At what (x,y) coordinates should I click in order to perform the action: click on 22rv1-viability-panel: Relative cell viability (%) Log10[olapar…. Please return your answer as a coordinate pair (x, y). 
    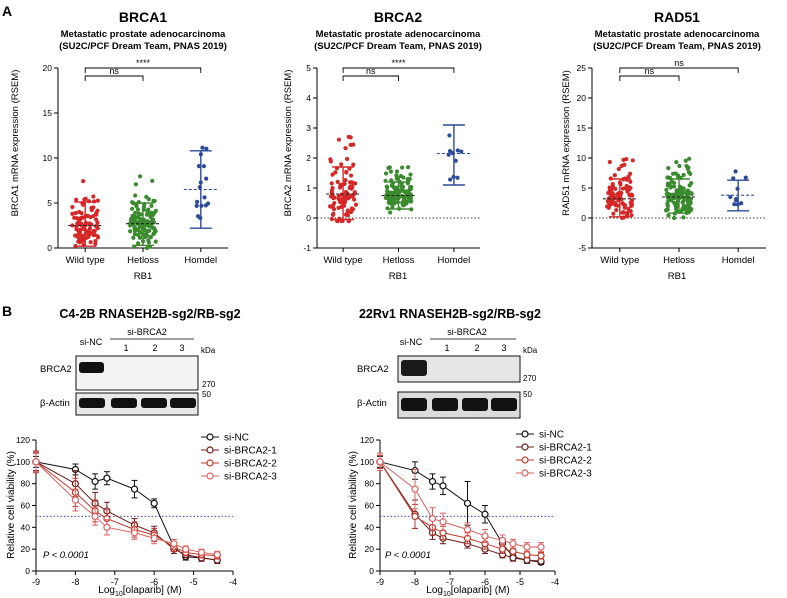
    Looking at the image, I should click on (470, 514).